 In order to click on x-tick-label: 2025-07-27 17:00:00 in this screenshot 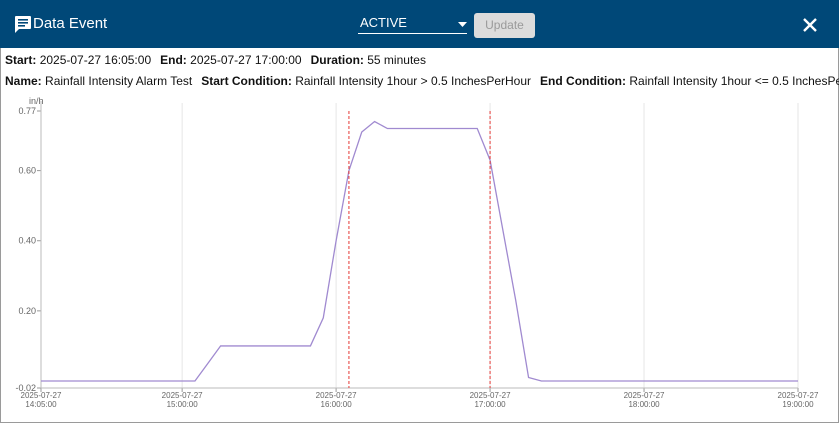, I will do `click(490, 400)`.